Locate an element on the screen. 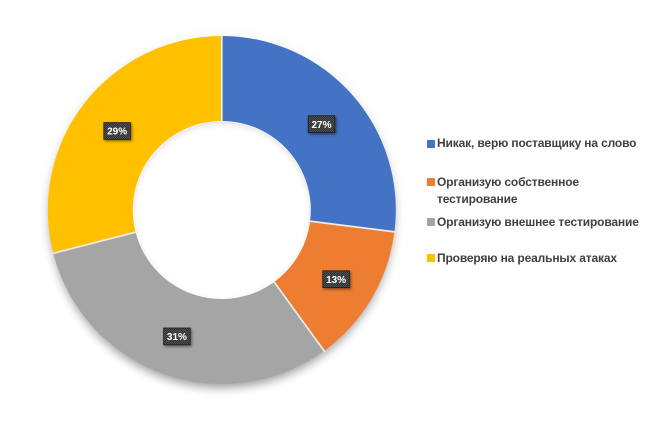 Image resolution: width=650 pixels, height=428 pixels. svg-text: 31% is located at coordinates (177, 337).